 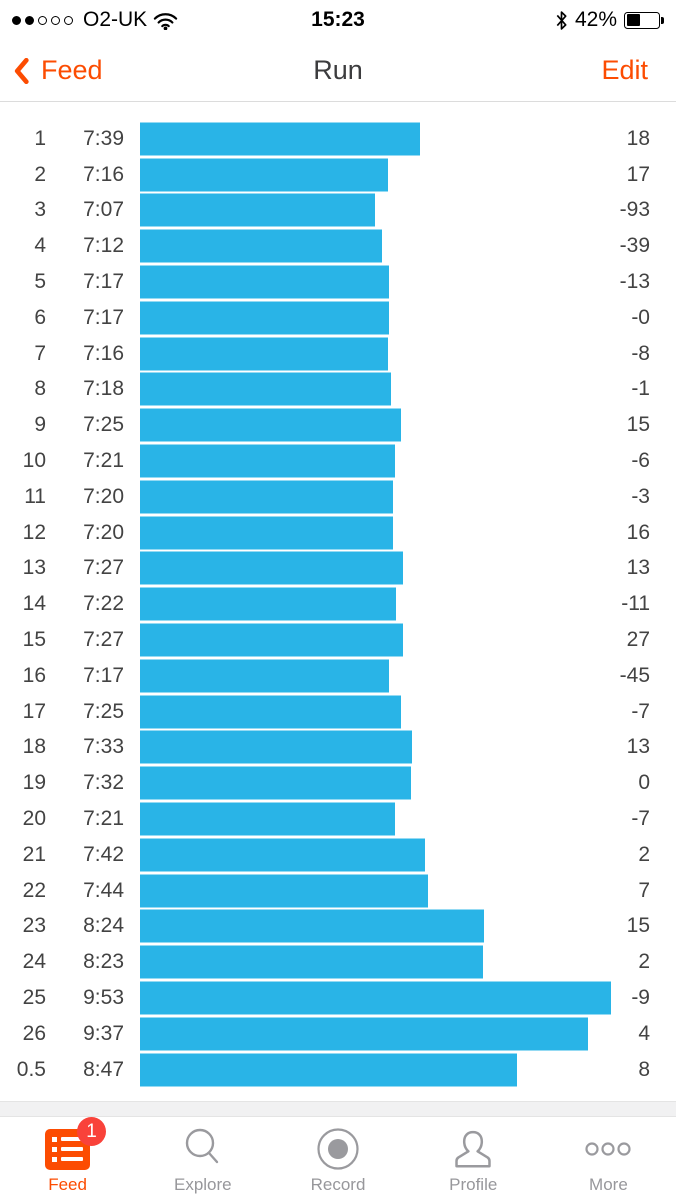 I want to click on split-number: 11, so click(x=35, y=496).